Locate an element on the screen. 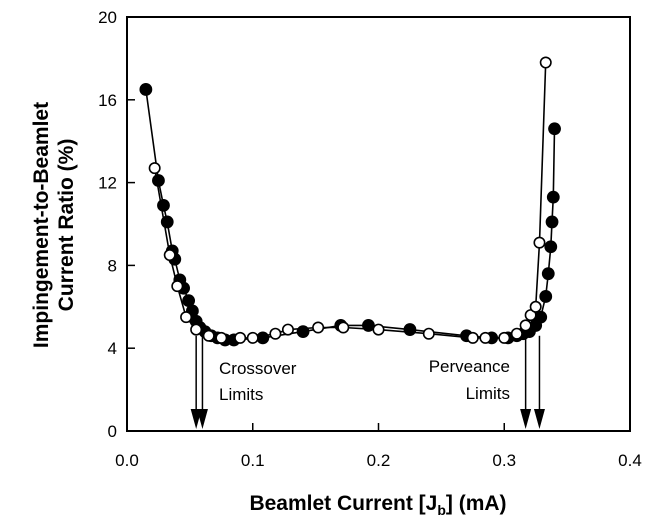 The width and height of the screenshot is (660, 520). x-axis-label: Beamlet Current [Jb] (mA) is located at coordinates (377, 505).